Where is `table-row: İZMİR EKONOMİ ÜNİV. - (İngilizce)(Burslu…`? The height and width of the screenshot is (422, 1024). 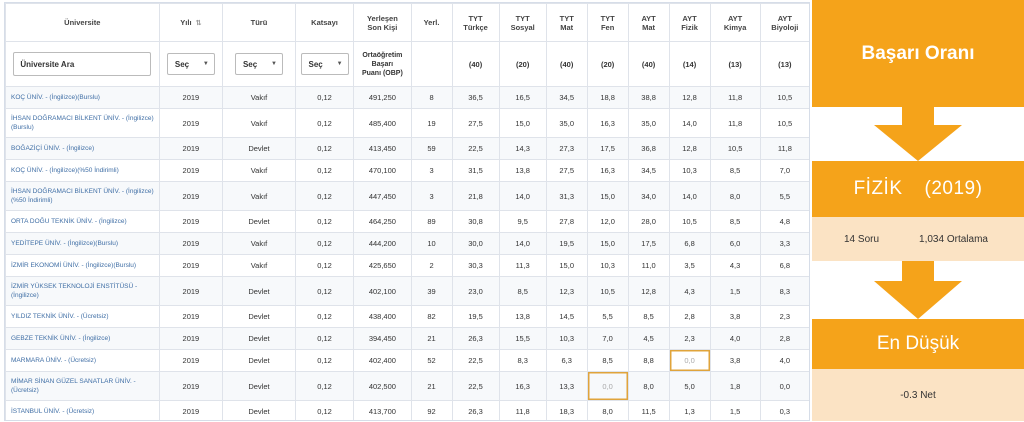 table-row: İZMİR EKONOMİ ÜNİV. - (İngilizce)(Burslu… is located at coordinates (407, 265).